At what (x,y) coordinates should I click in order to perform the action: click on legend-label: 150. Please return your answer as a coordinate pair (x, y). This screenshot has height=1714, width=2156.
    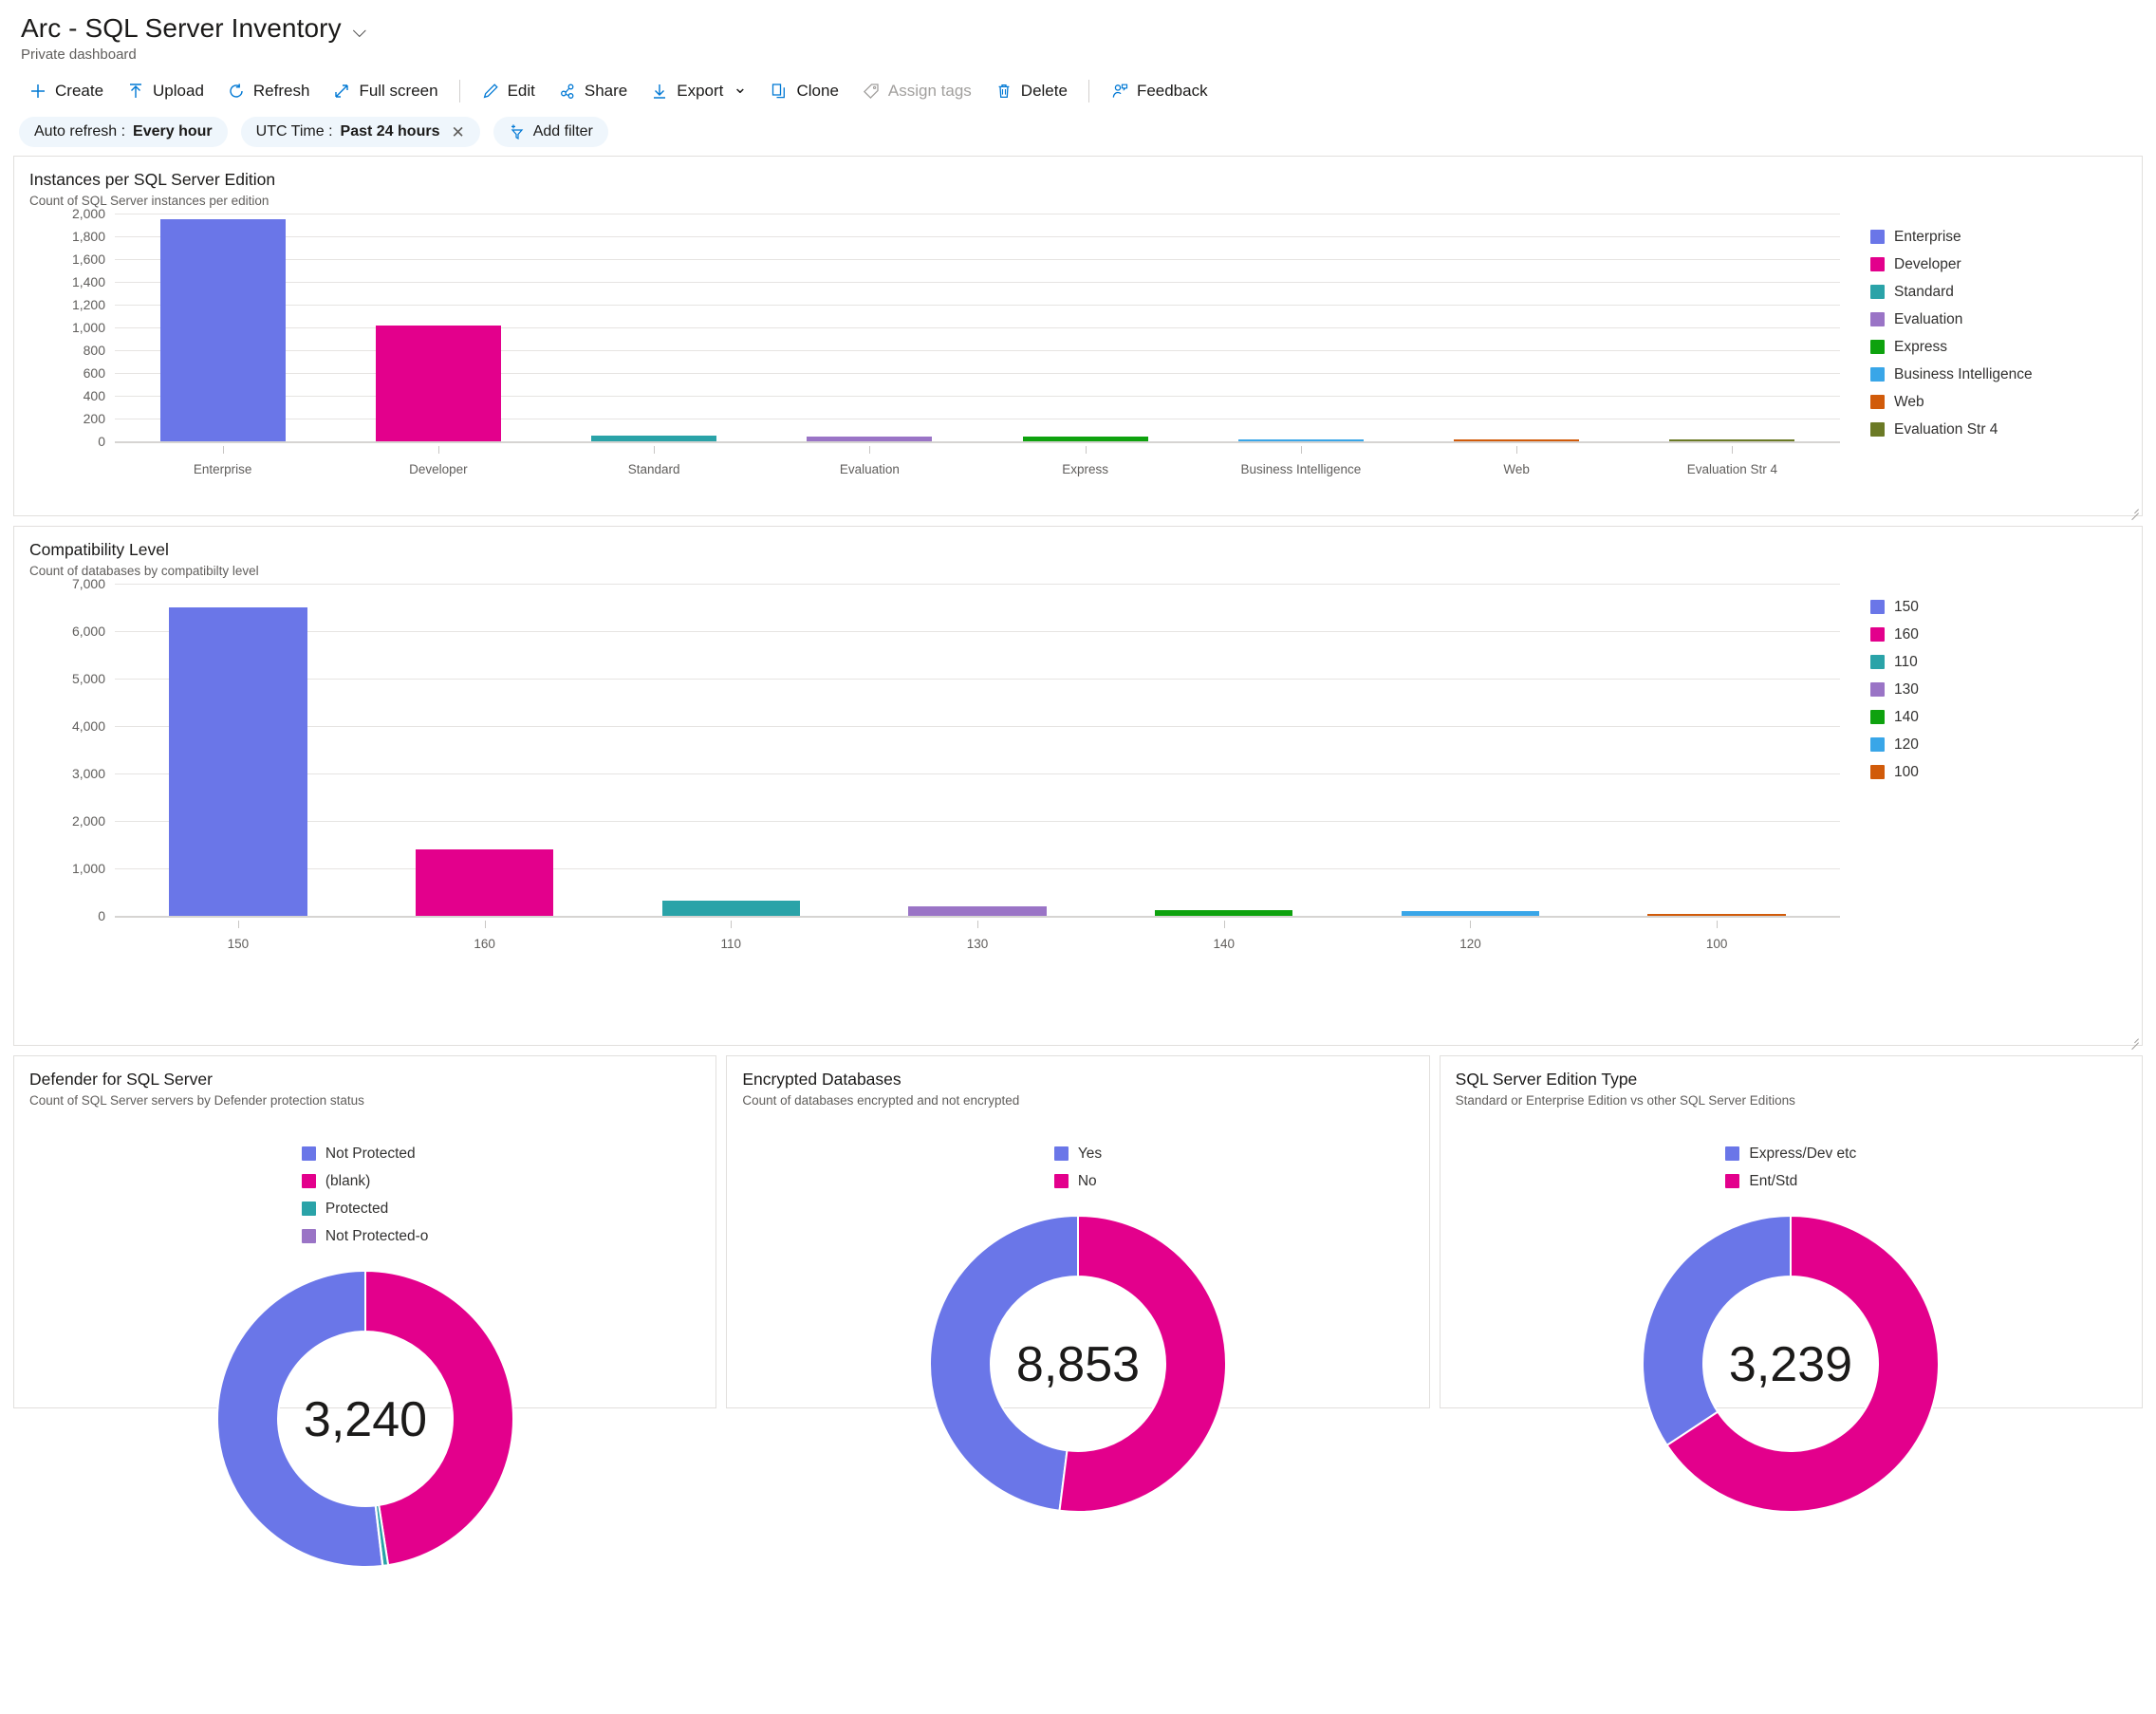
    Looking at the image, I should click on (1906, 606).